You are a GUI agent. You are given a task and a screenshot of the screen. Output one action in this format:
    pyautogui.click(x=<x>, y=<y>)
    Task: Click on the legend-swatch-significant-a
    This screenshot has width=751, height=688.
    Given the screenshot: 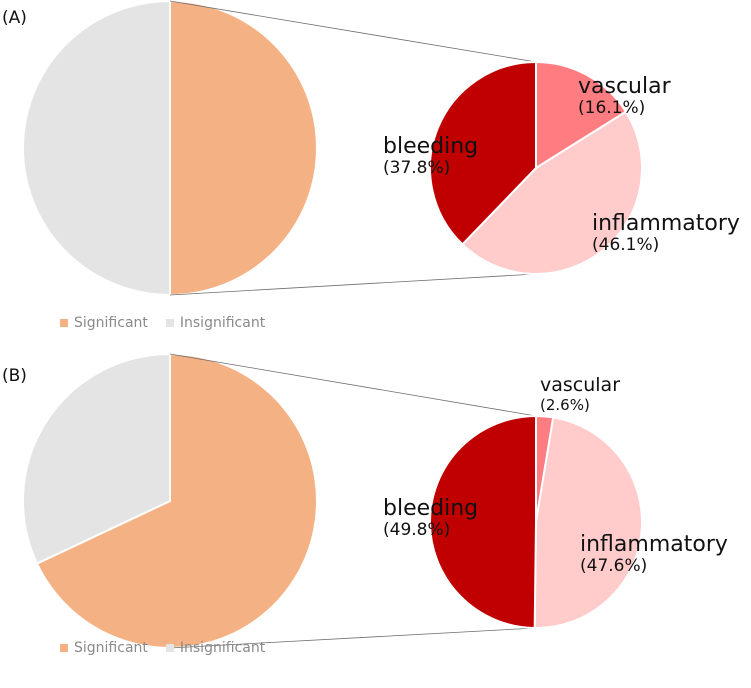 What is the action you would take?
    pyautogui.click(x=64, y=323)
    